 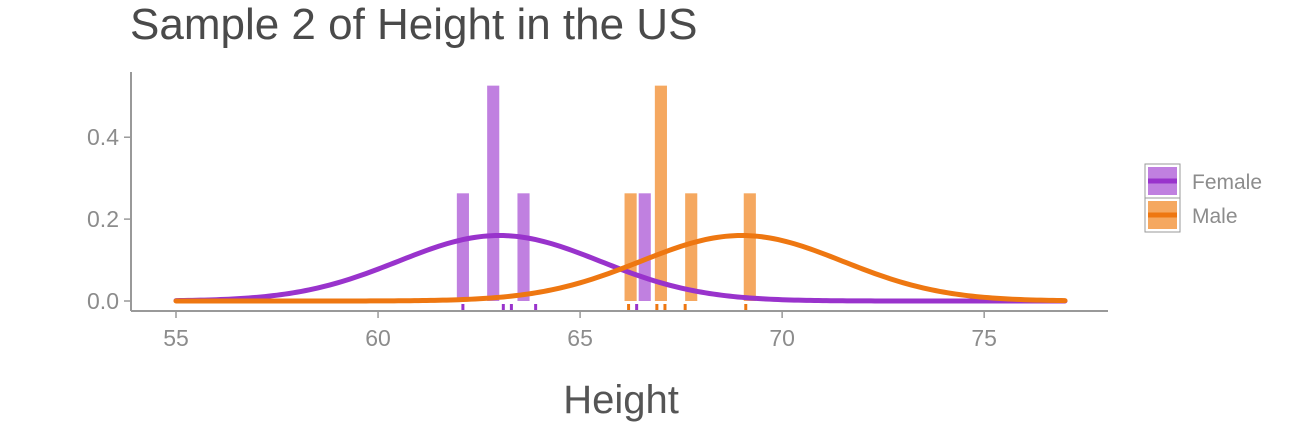 What do you see at coordinates (782, 338) in the screenshot?
I see `x-tick-label: 70` at bounding box center [782, 338].